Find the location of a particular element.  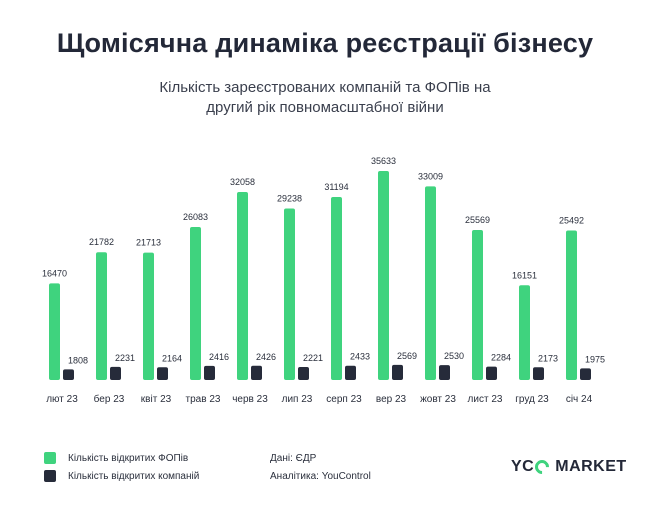

data-label-companies: 2173 is located at coordinates (548, 358).